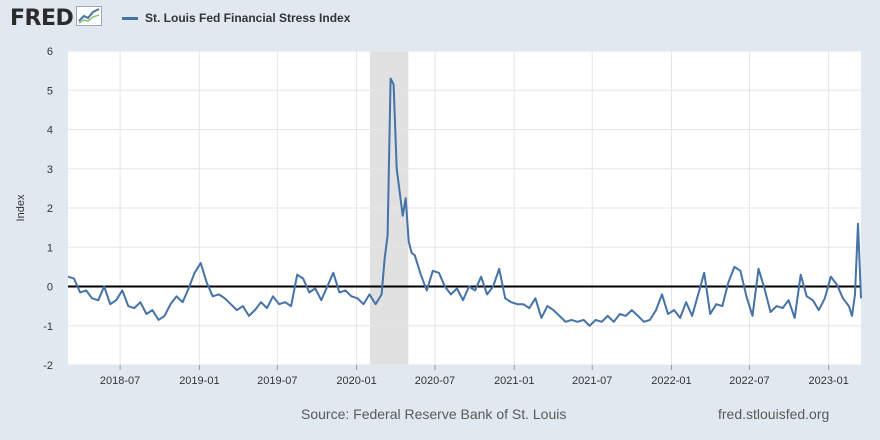 This screenshot has width=880, height=440. Describe the element at coordinates (42, 18) in the screenshot. I see `logo-text: FRED` at that location.